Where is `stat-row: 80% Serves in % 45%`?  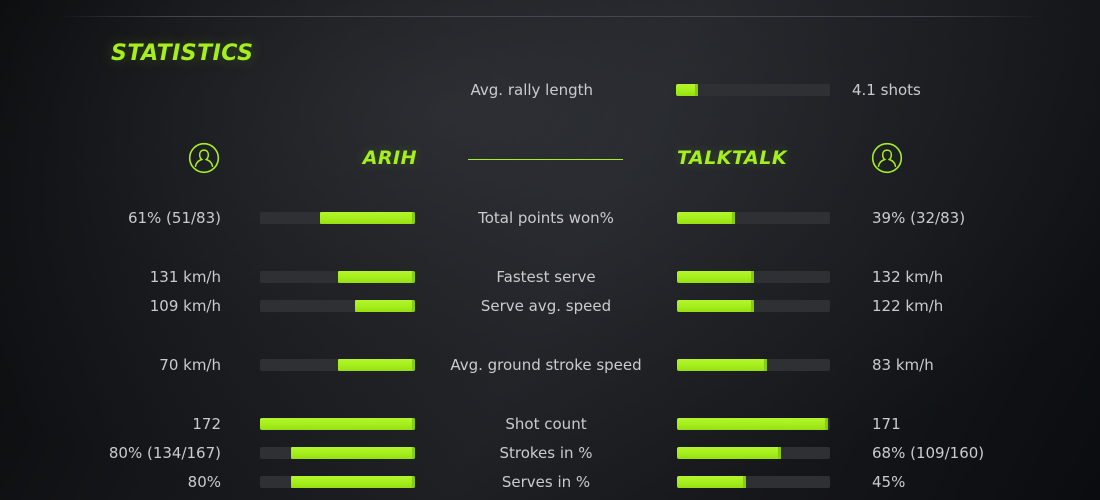 stat-row: 80% Serves in % 45% is located at coordinates (550, 482).